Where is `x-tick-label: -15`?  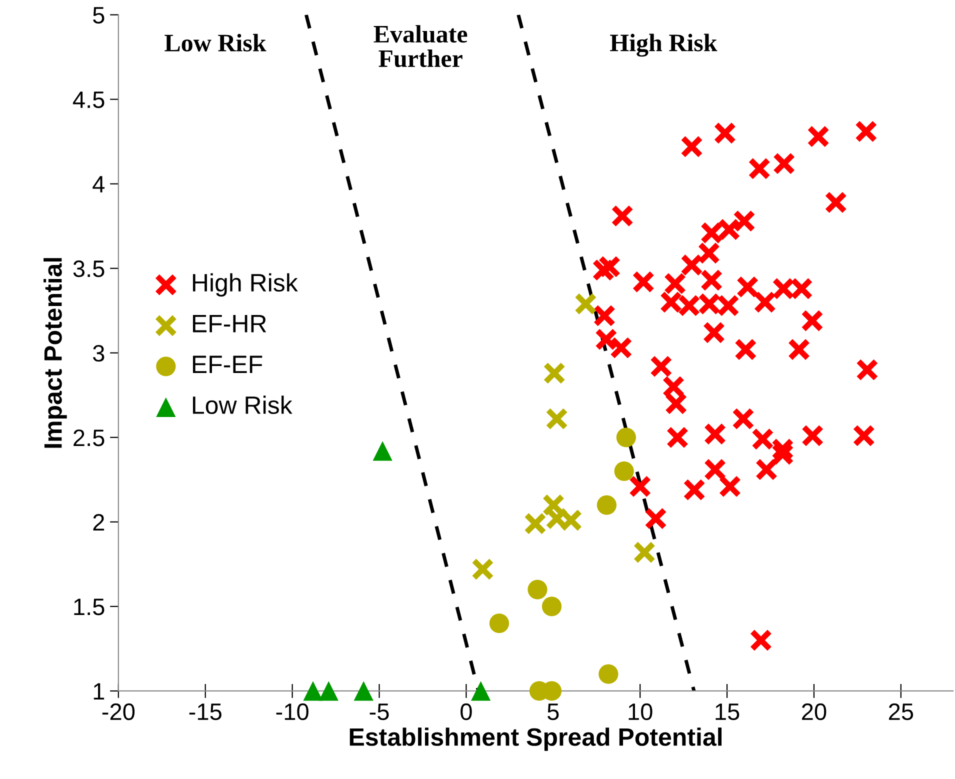 x-tick-label: -15 is located at coordinates (205, 712).